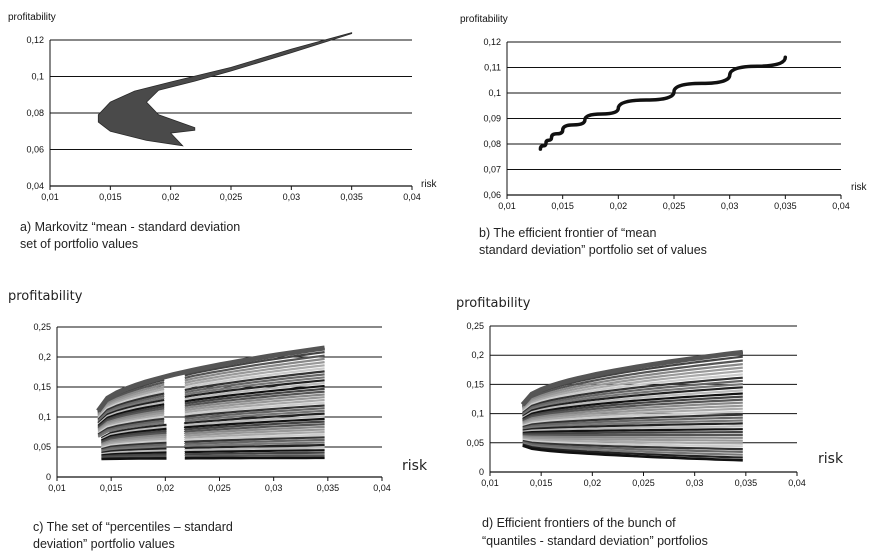  I want to click on panel-b-gridlines, so click(674, 120).